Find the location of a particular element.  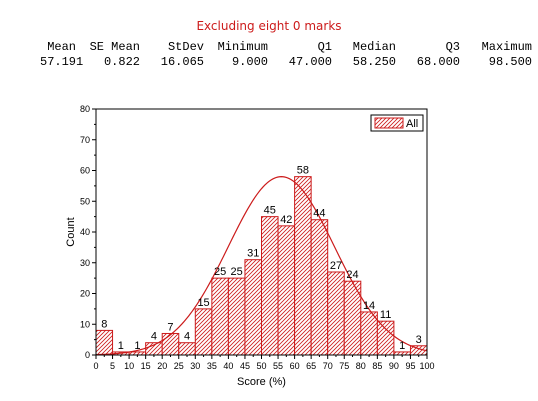

x-tick-label: 55 is located at coordinates (278, 366).